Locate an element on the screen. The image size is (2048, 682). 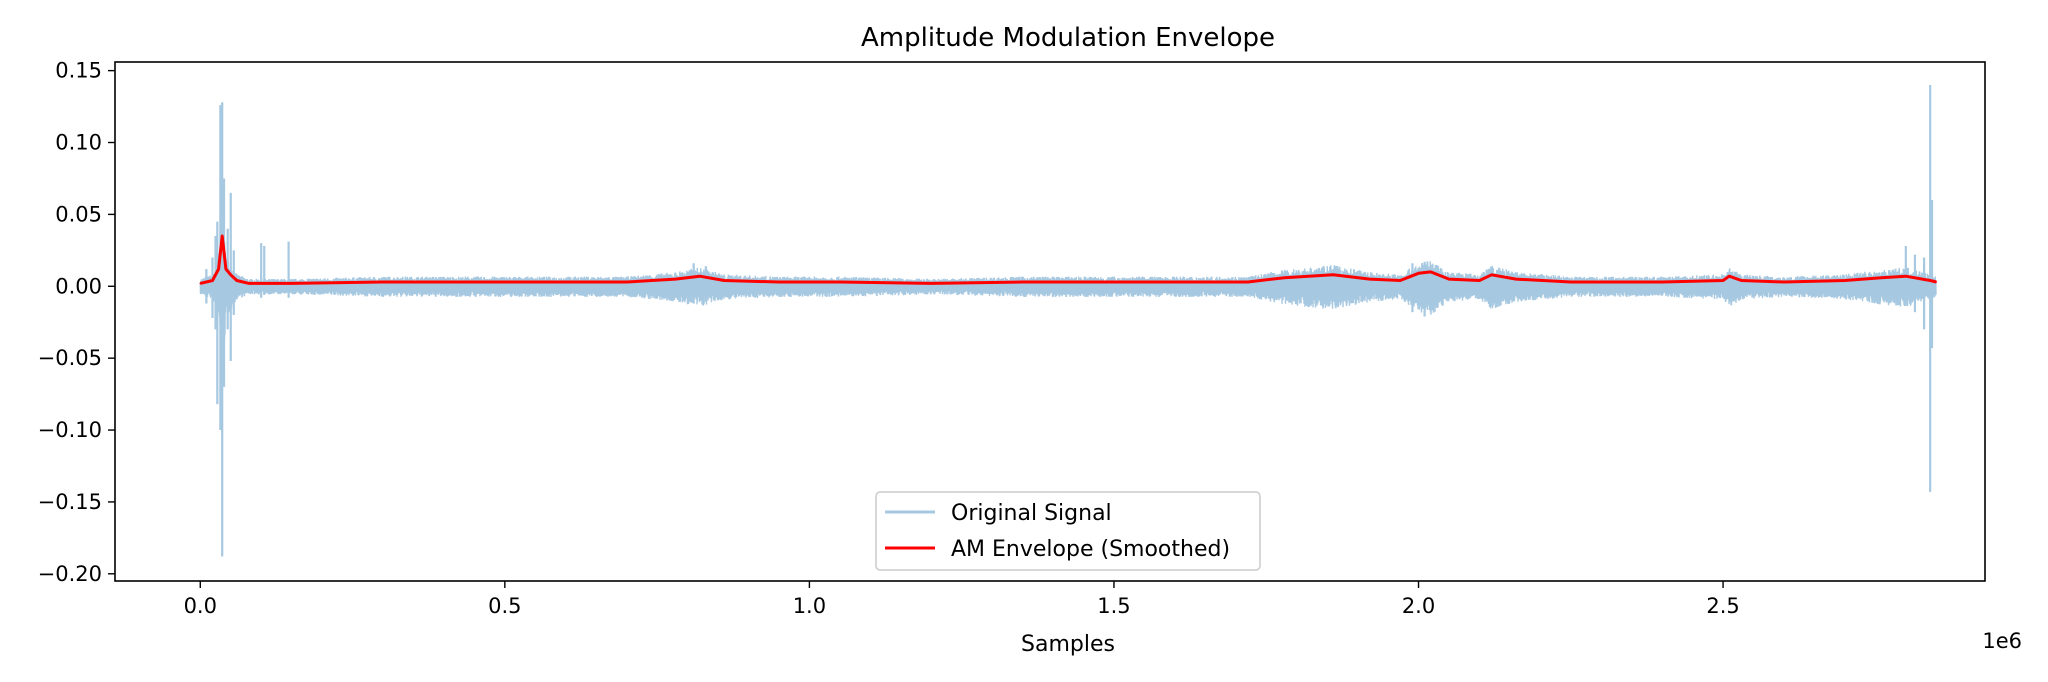
y-tick-label: 0.15 is located at coordinates (78, 71).